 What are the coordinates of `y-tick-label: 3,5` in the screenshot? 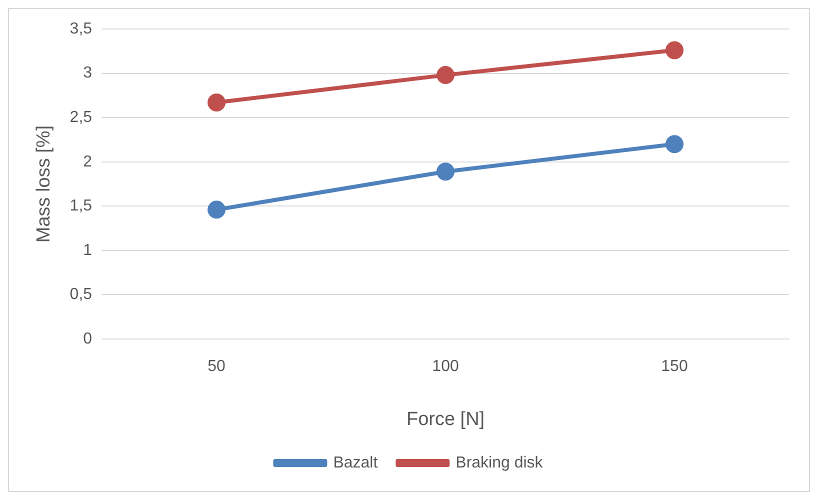 It's located at (81, 29).